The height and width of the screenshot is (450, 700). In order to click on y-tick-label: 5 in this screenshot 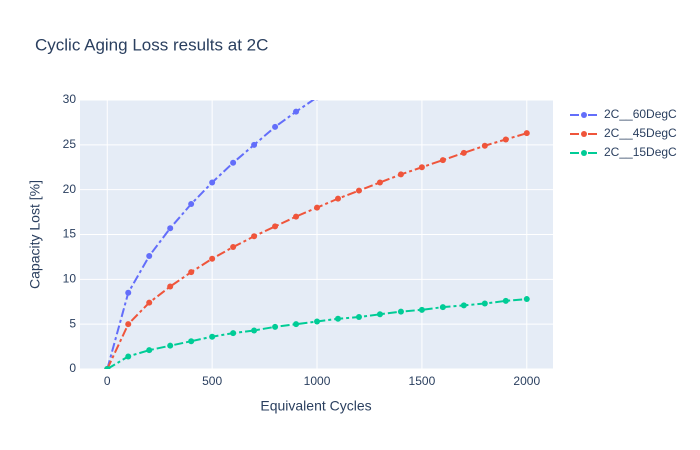, I will do `click(72, 323)`.